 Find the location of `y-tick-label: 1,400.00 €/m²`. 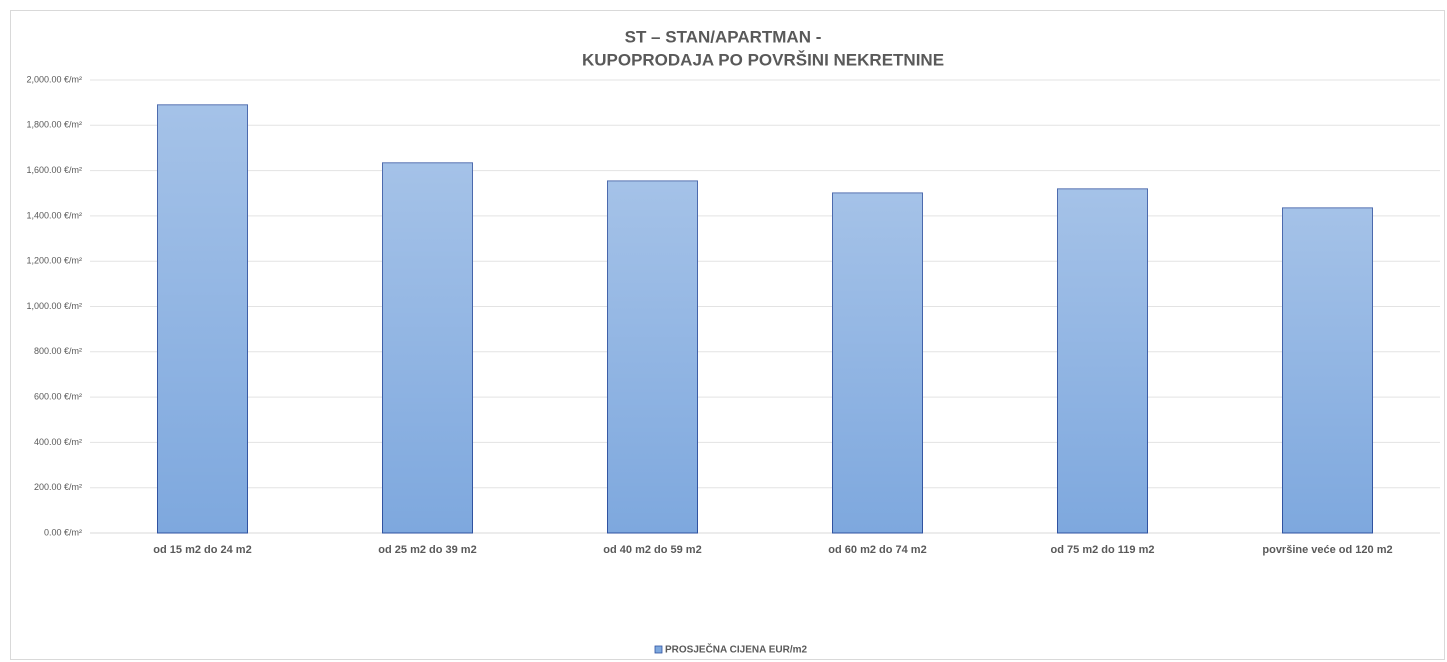

y-tick-label: 1,400.00 €/m² is located at coordinates (54, 215).